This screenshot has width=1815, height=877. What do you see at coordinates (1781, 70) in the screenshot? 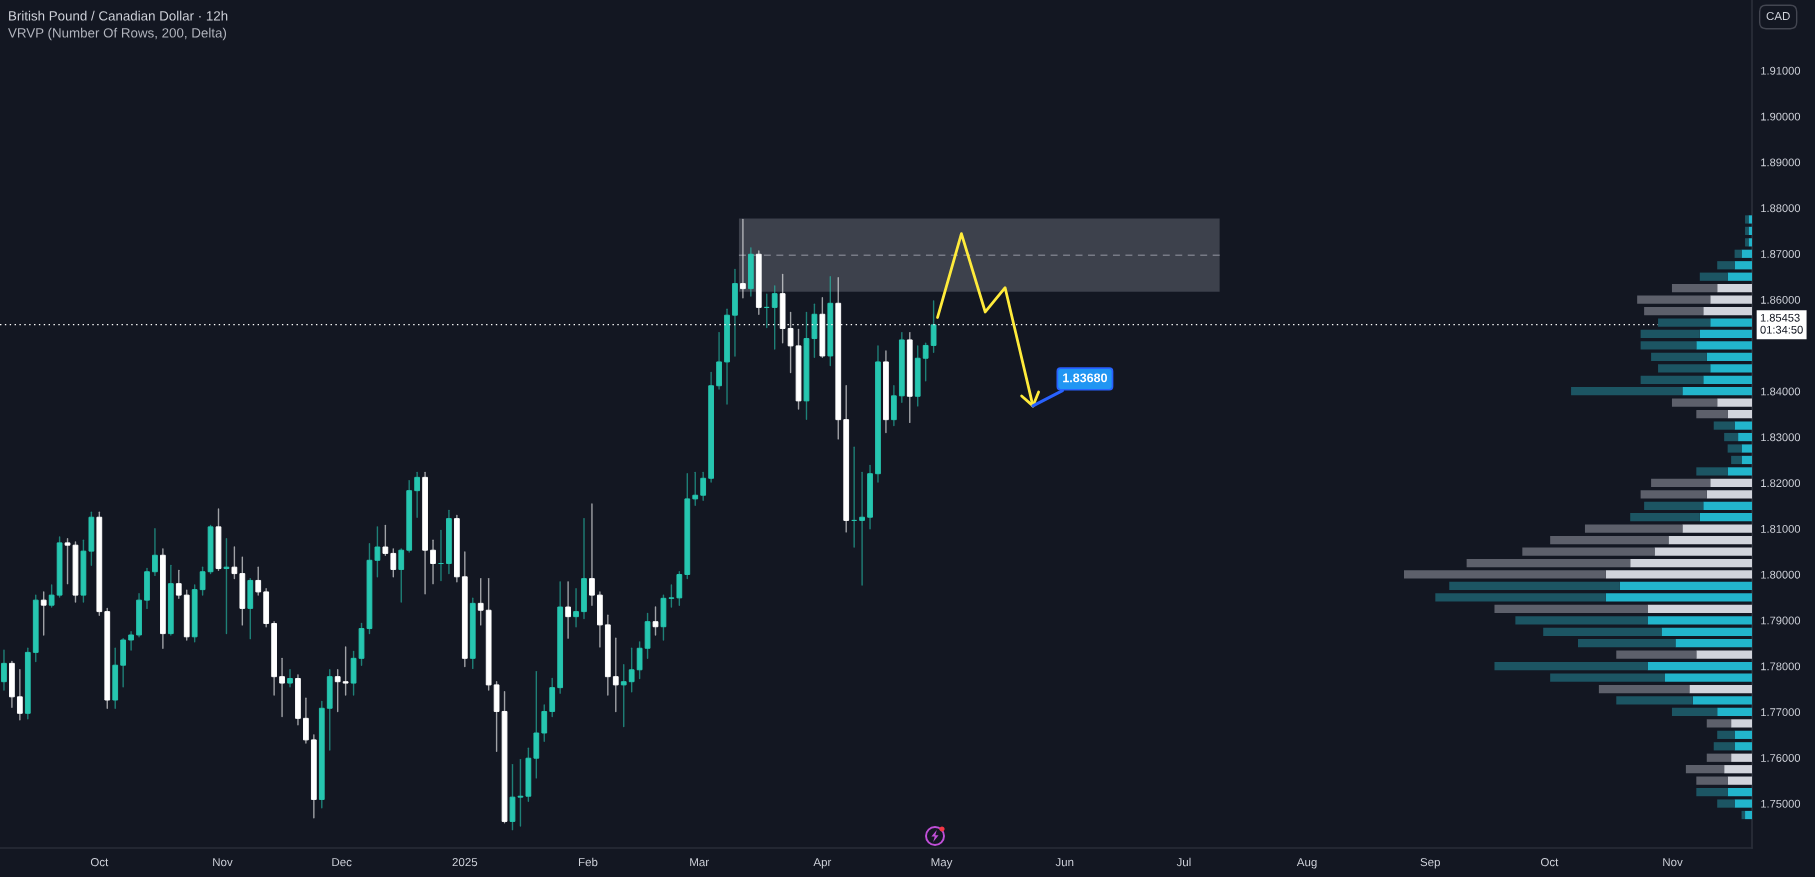
I see `y-tick-label: 1.91000` at bounding box center [1781, 70].